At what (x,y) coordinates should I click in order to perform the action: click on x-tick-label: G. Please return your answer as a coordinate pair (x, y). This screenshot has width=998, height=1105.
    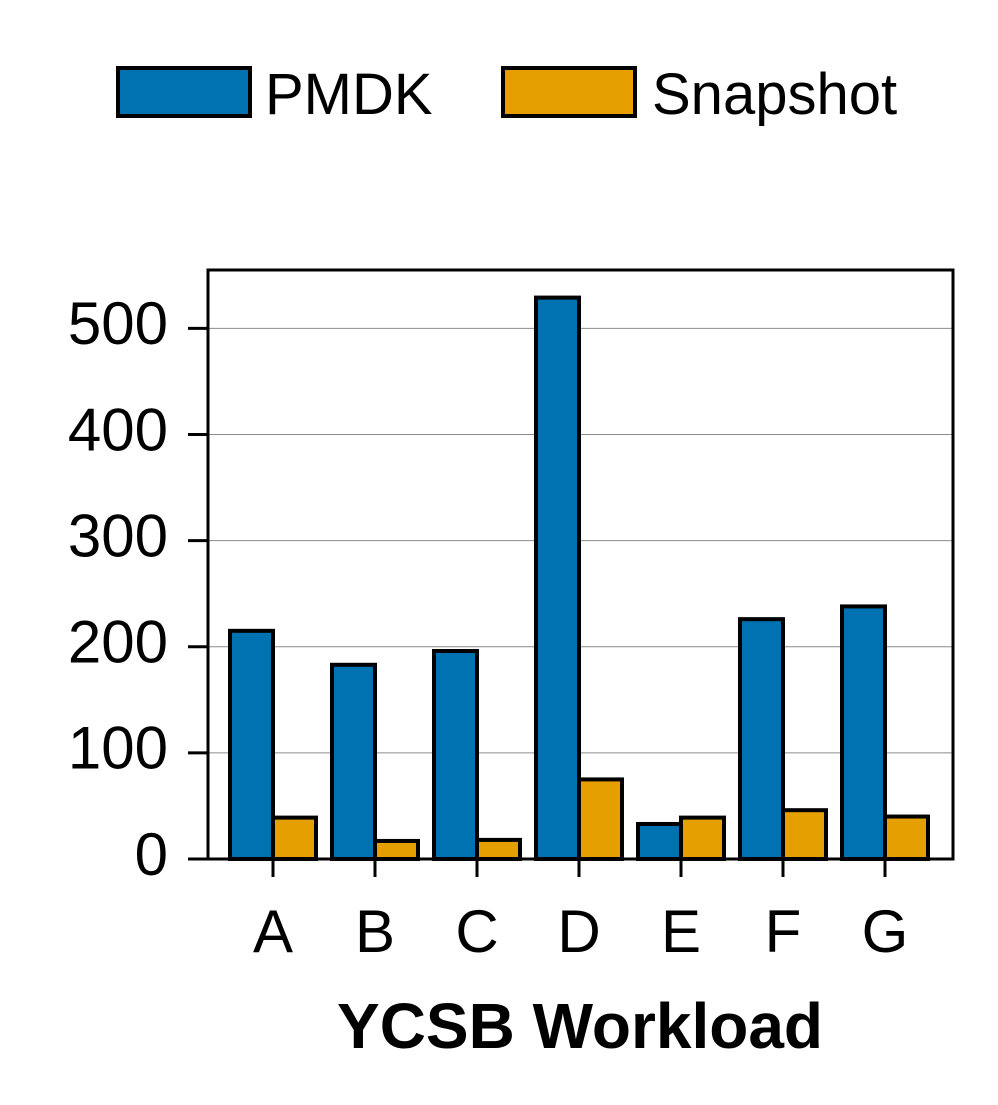
    Looking at the image, I should click on (885, 931).